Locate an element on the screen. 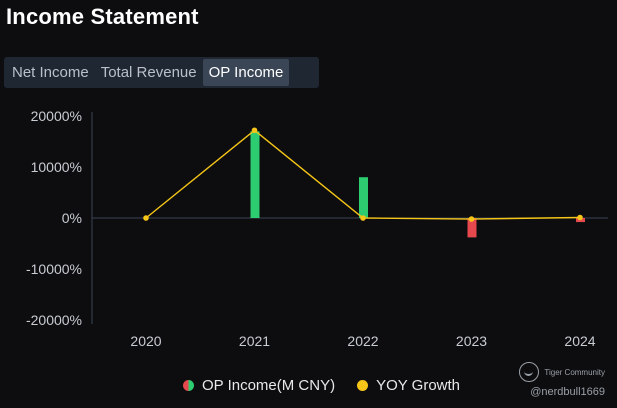 The image size is (617, 408). x-tick-label: 2022 is located at coordinates (362, 341).